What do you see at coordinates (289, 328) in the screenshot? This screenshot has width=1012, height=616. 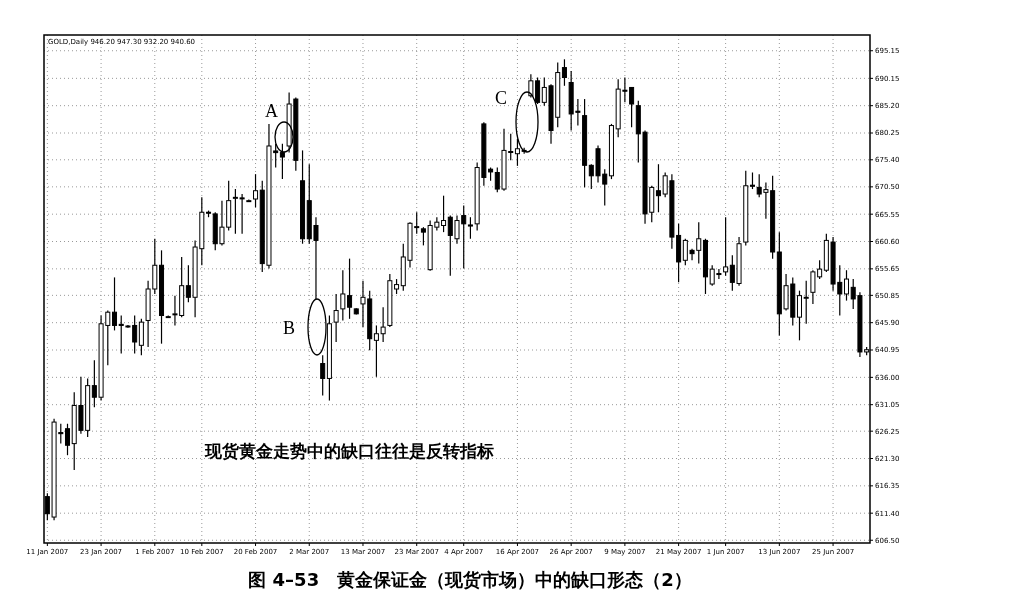 I see `annotation: B` at bounding box center [289, 328].